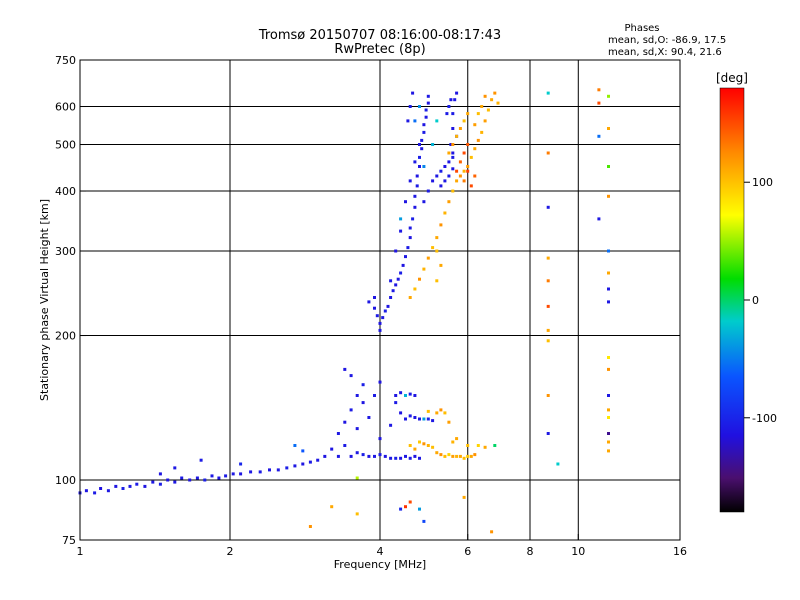 Image resolution: width=800 pixels, height=600 pixels. I want to click on colorbar-tick-label: 0, so click(755, 300).